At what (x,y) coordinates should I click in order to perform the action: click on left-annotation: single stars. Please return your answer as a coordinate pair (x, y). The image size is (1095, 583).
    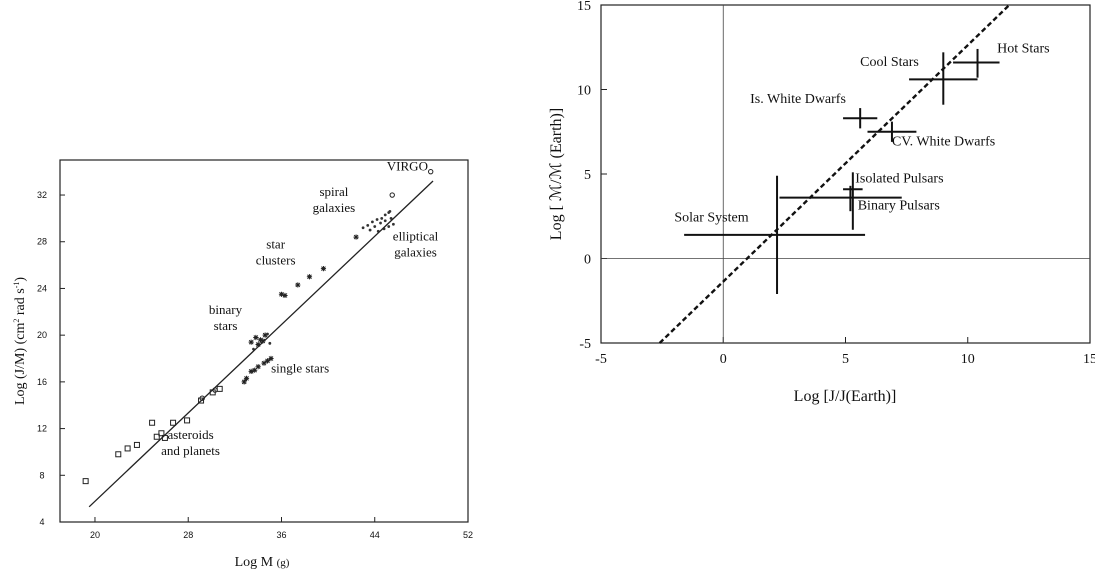
    Looking at the image, I should click on (300, 368).